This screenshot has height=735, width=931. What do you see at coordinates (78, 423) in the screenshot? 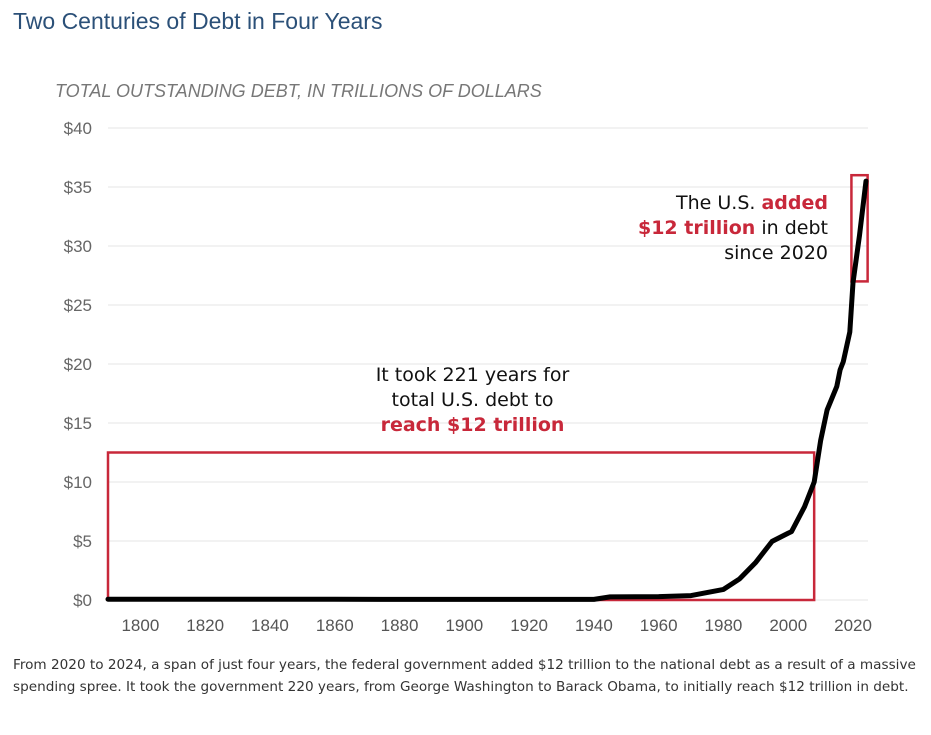
I see `y-tick-label: $15` at bounding box center [78, 423].